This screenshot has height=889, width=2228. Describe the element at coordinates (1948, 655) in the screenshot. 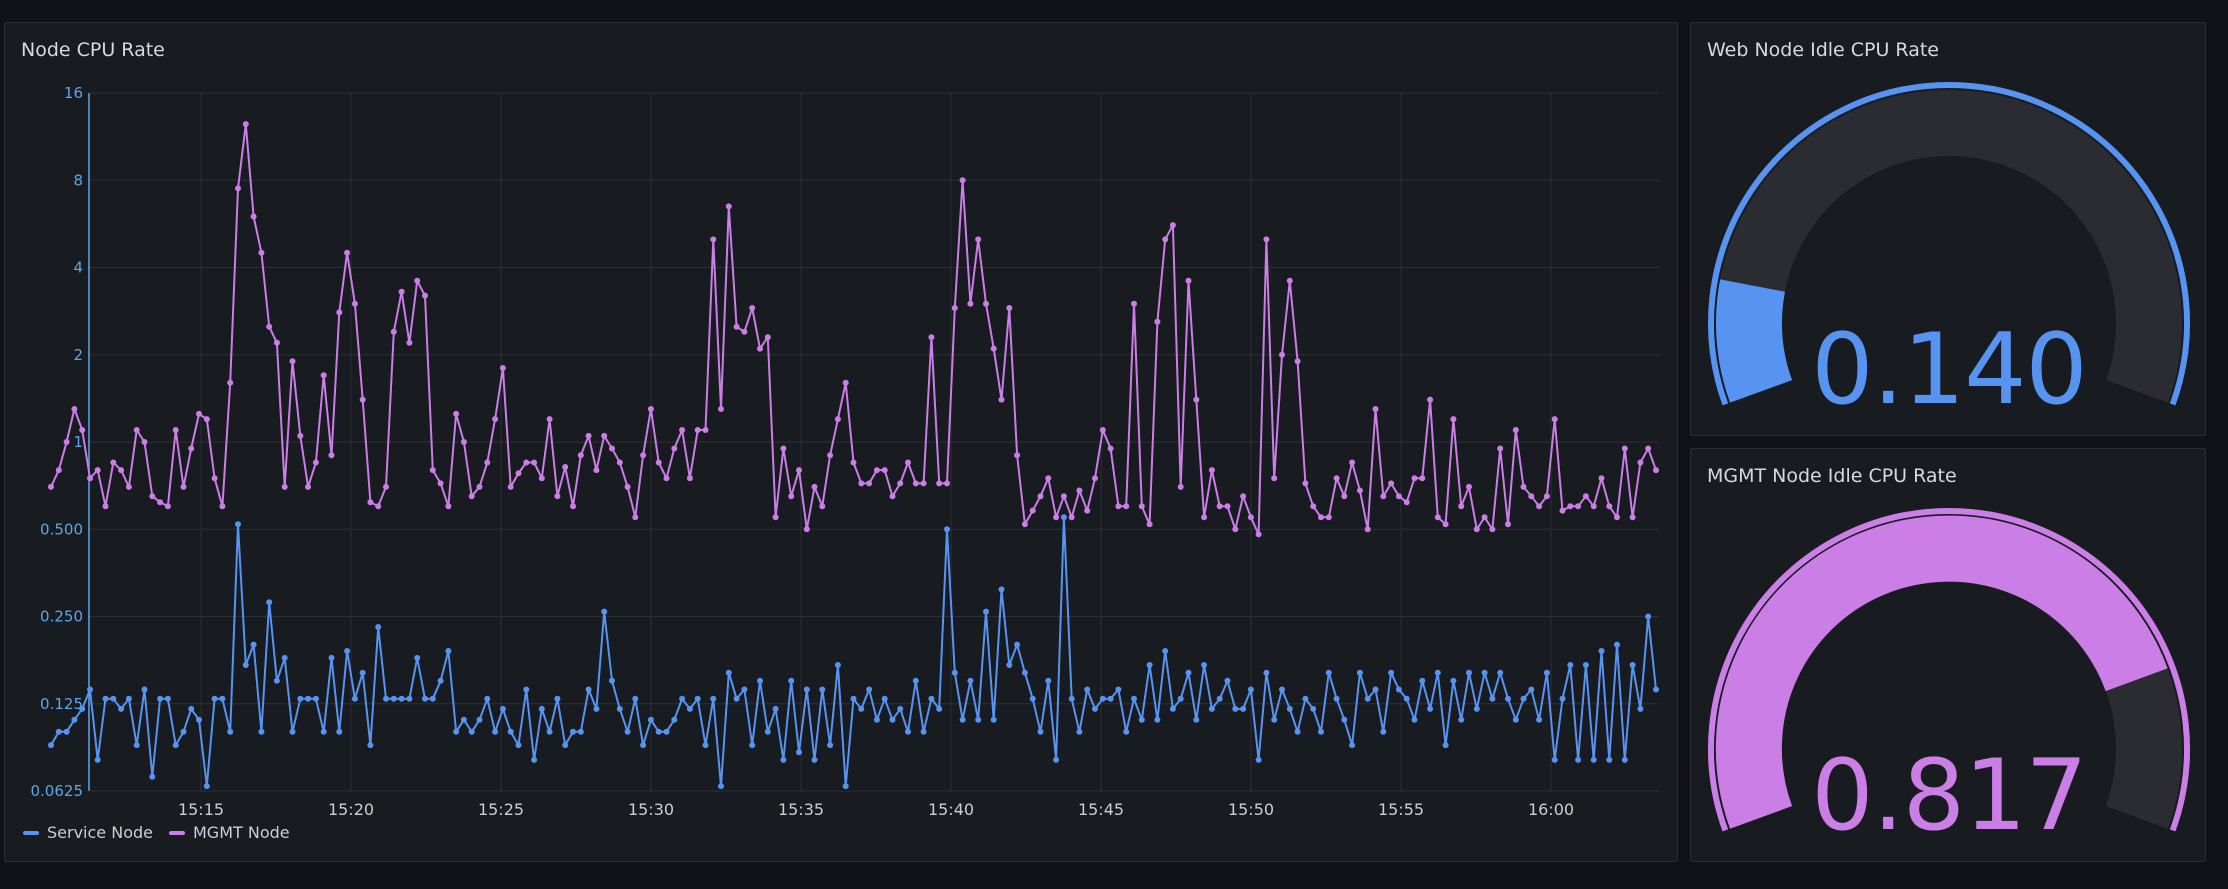

I see `mgmt-node-idle-cpu-panel: MGMT Node Idle CPU Rate 0.817` at that location.